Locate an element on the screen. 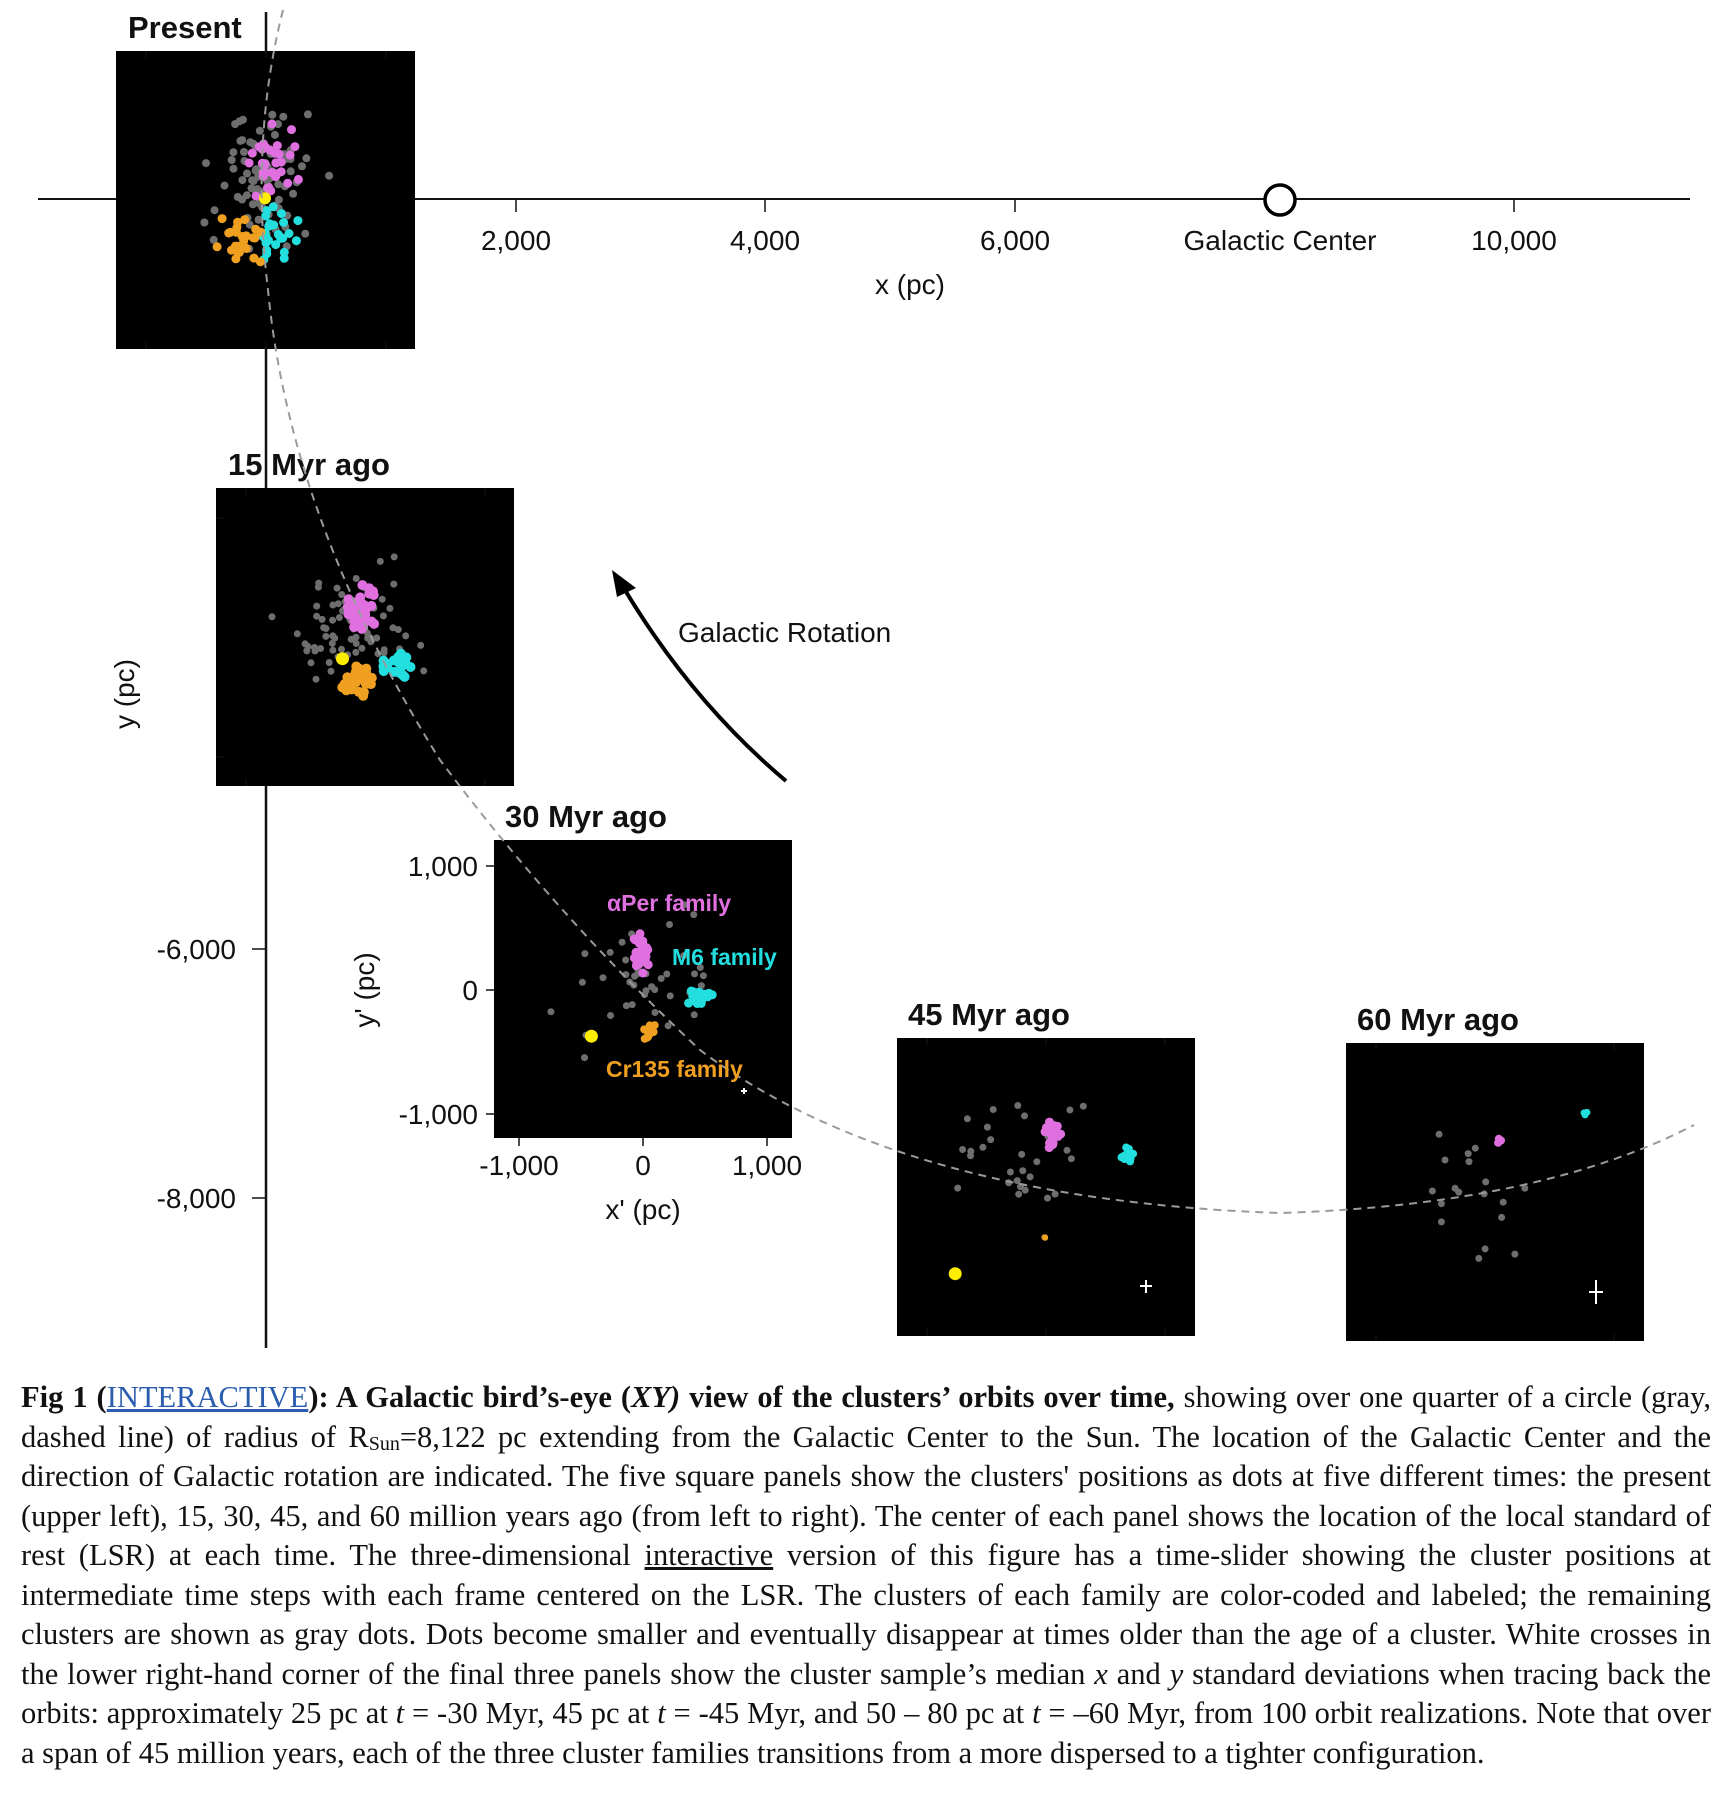 This screenshot has width=1729, height=1814. y-axis-title: y (pc) is located at coordinates (124, 694).